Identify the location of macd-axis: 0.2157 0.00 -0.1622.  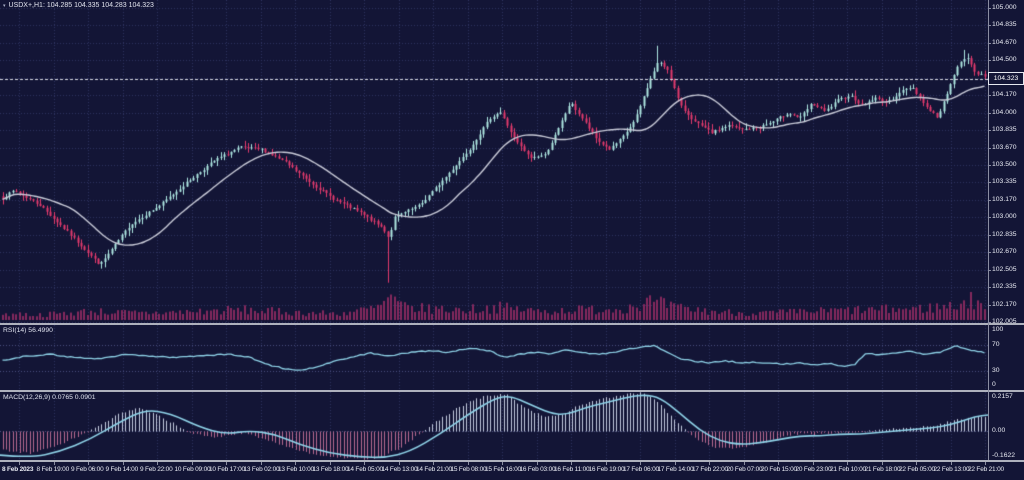
(1006, 231).